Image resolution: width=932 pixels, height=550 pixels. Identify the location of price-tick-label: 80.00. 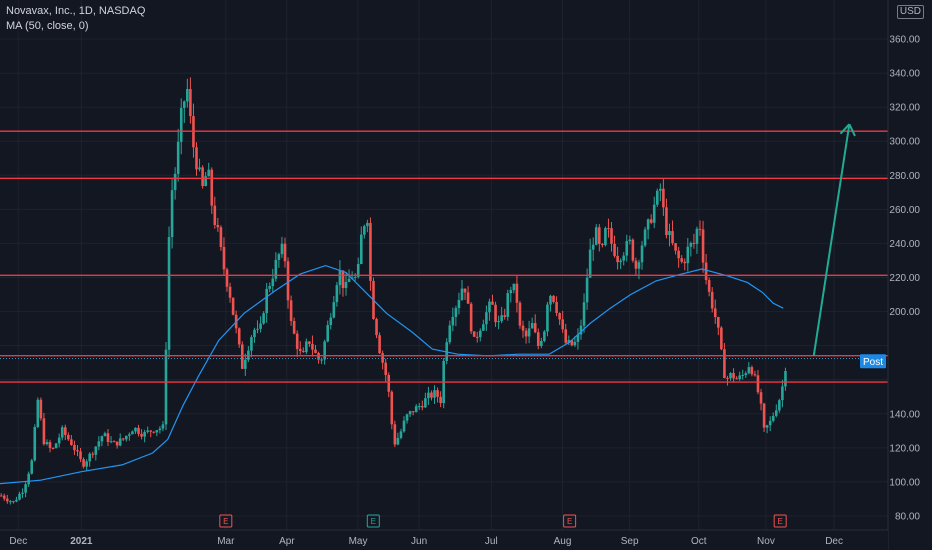
(907, 517).